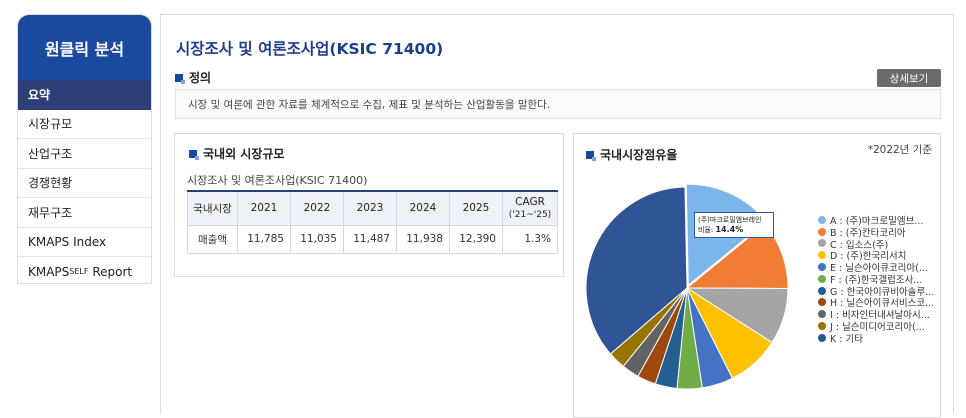 The width and height of the screenshot is (966, 418). What do you see at coordinates (530, 201) in the screenshot?
I see `cagr-label: CAGR` at bounding box center [530, 201].